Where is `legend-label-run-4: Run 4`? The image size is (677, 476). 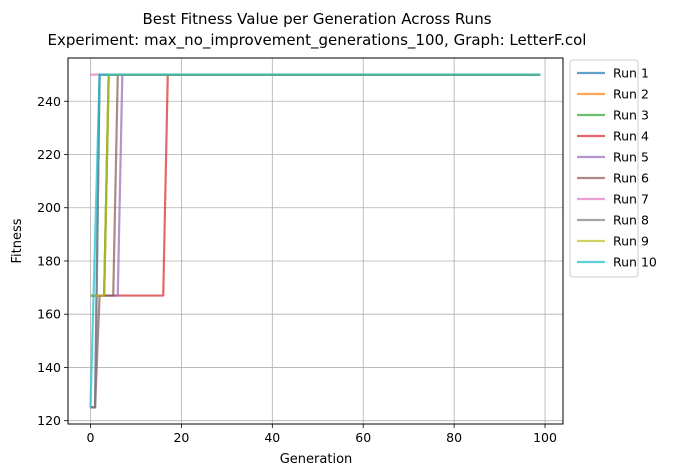 legend-label-run-4: Run 4 is located at coordinates (631, 136).